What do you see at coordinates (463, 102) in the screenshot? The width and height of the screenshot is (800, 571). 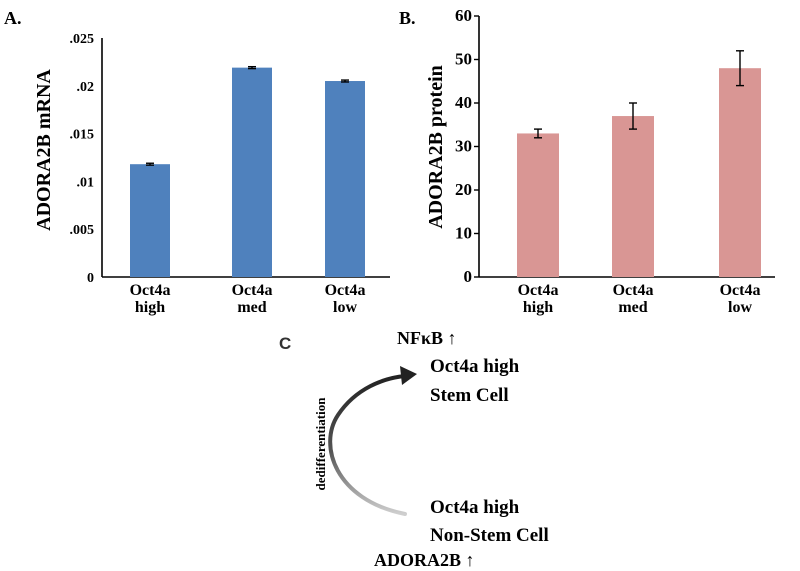 I see `panel-b-y-tick-label: 40` at bounding box center [463, 102].